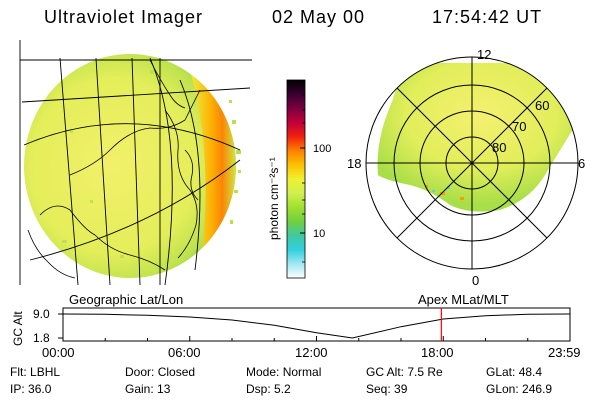 The image size is (600, 400). What do you see at coordinates (296, 179) in the screenshot?
I see `color-bar` at bounding box center [296, 179].